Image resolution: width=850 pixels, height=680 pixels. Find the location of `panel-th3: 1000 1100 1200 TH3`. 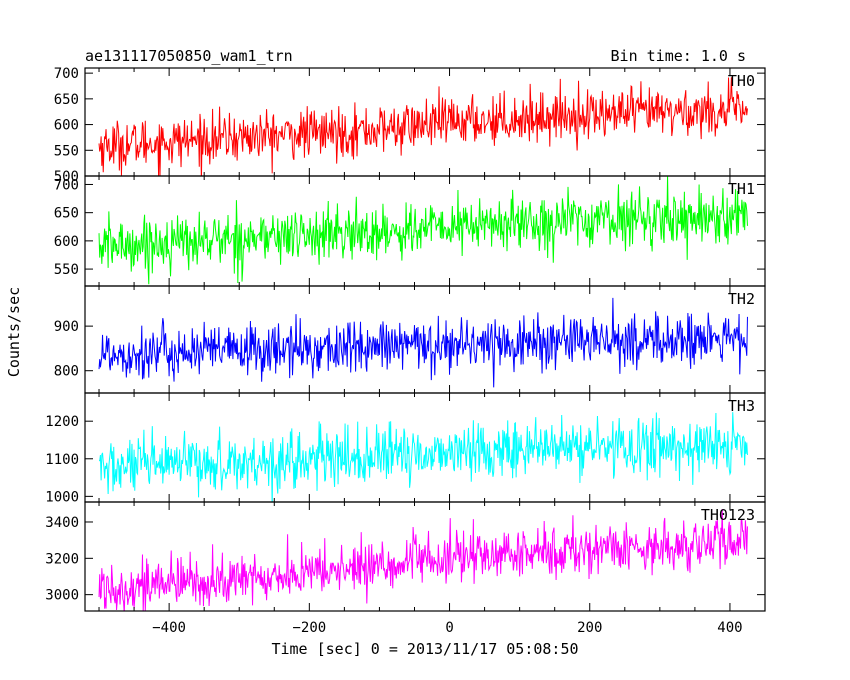

panel-th3: 1000 1100 1200 TH3 is located at coordinates (405, 448).